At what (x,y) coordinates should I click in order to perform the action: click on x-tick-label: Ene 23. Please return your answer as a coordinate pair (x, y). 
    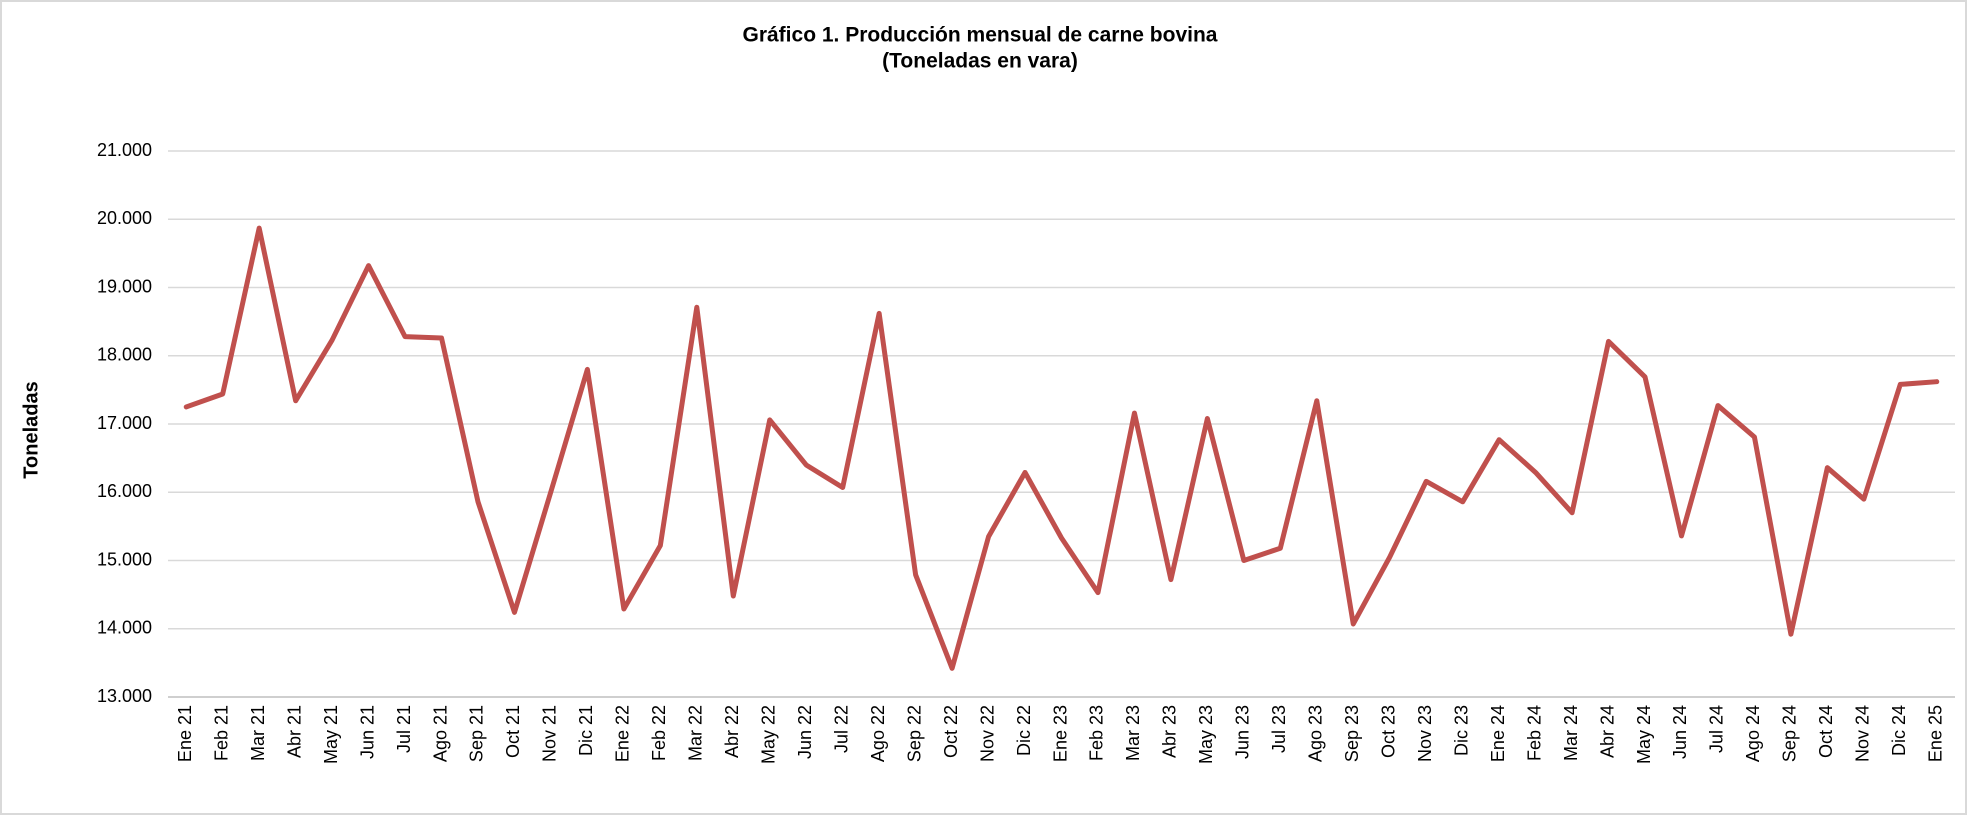
    Looking at the image, I should click on (1060, 733).